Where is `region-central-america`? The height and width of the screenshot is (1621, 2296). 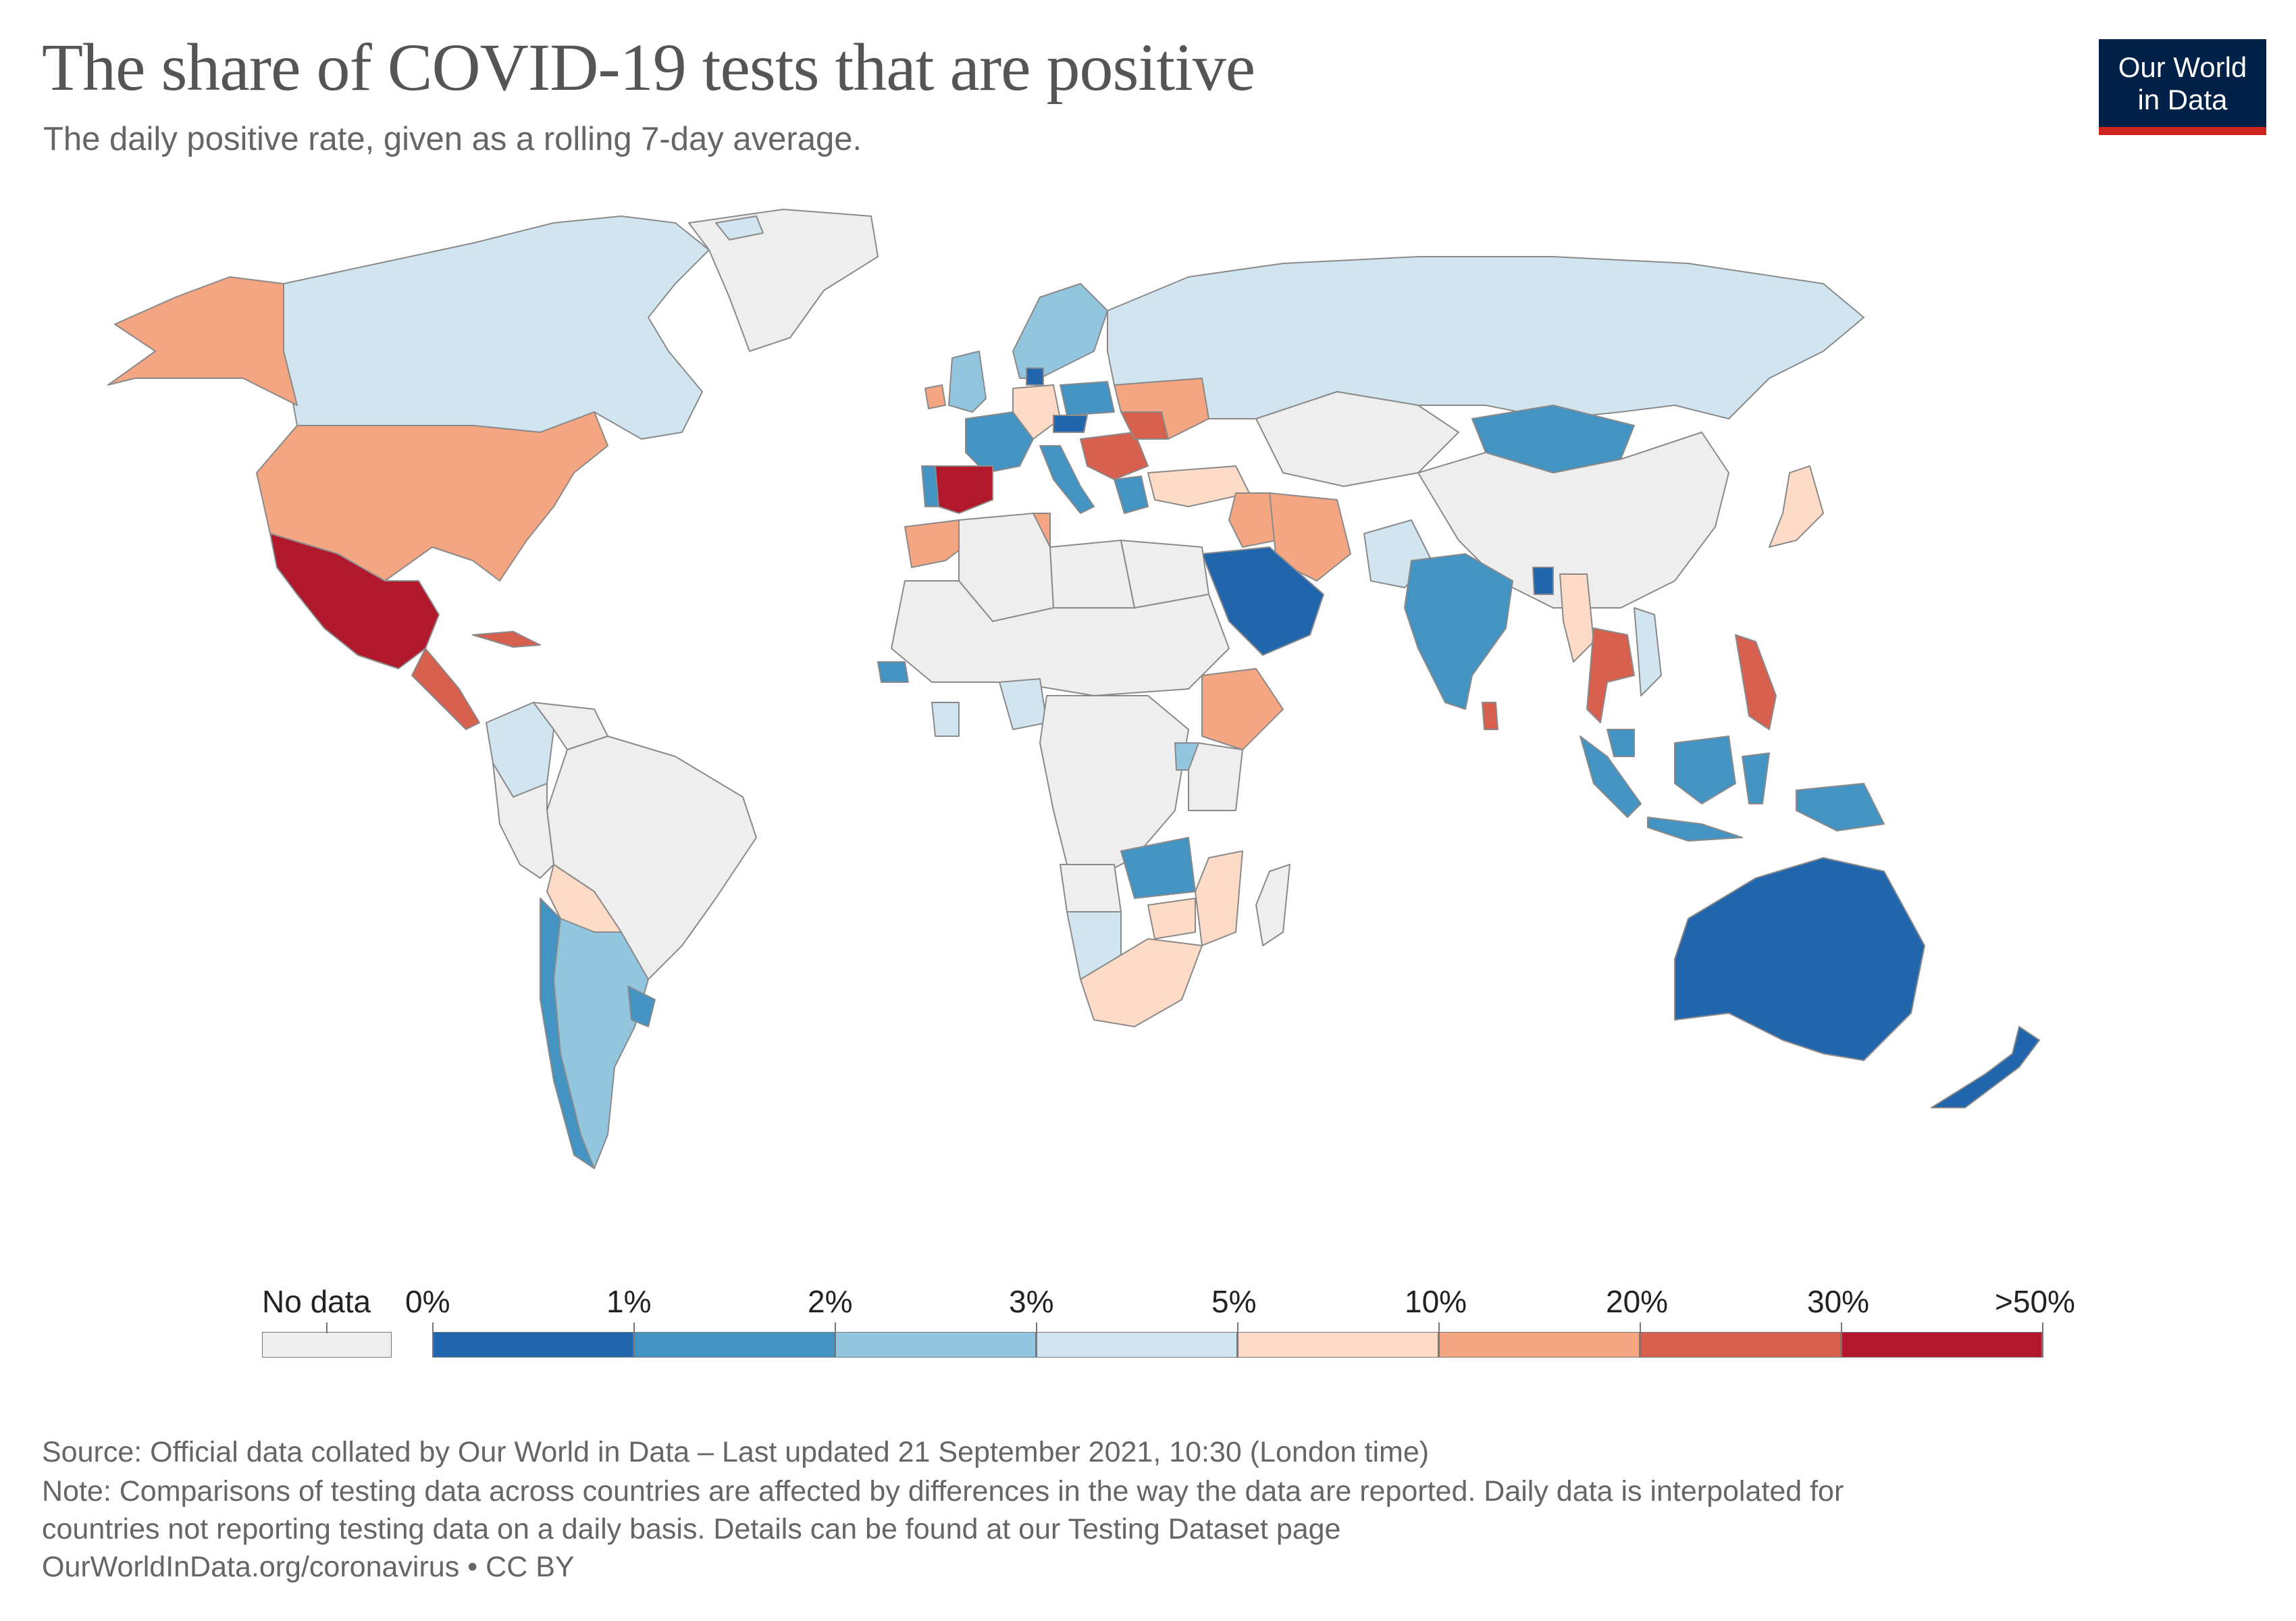
region-central-america is located at coordinates (445, 689).